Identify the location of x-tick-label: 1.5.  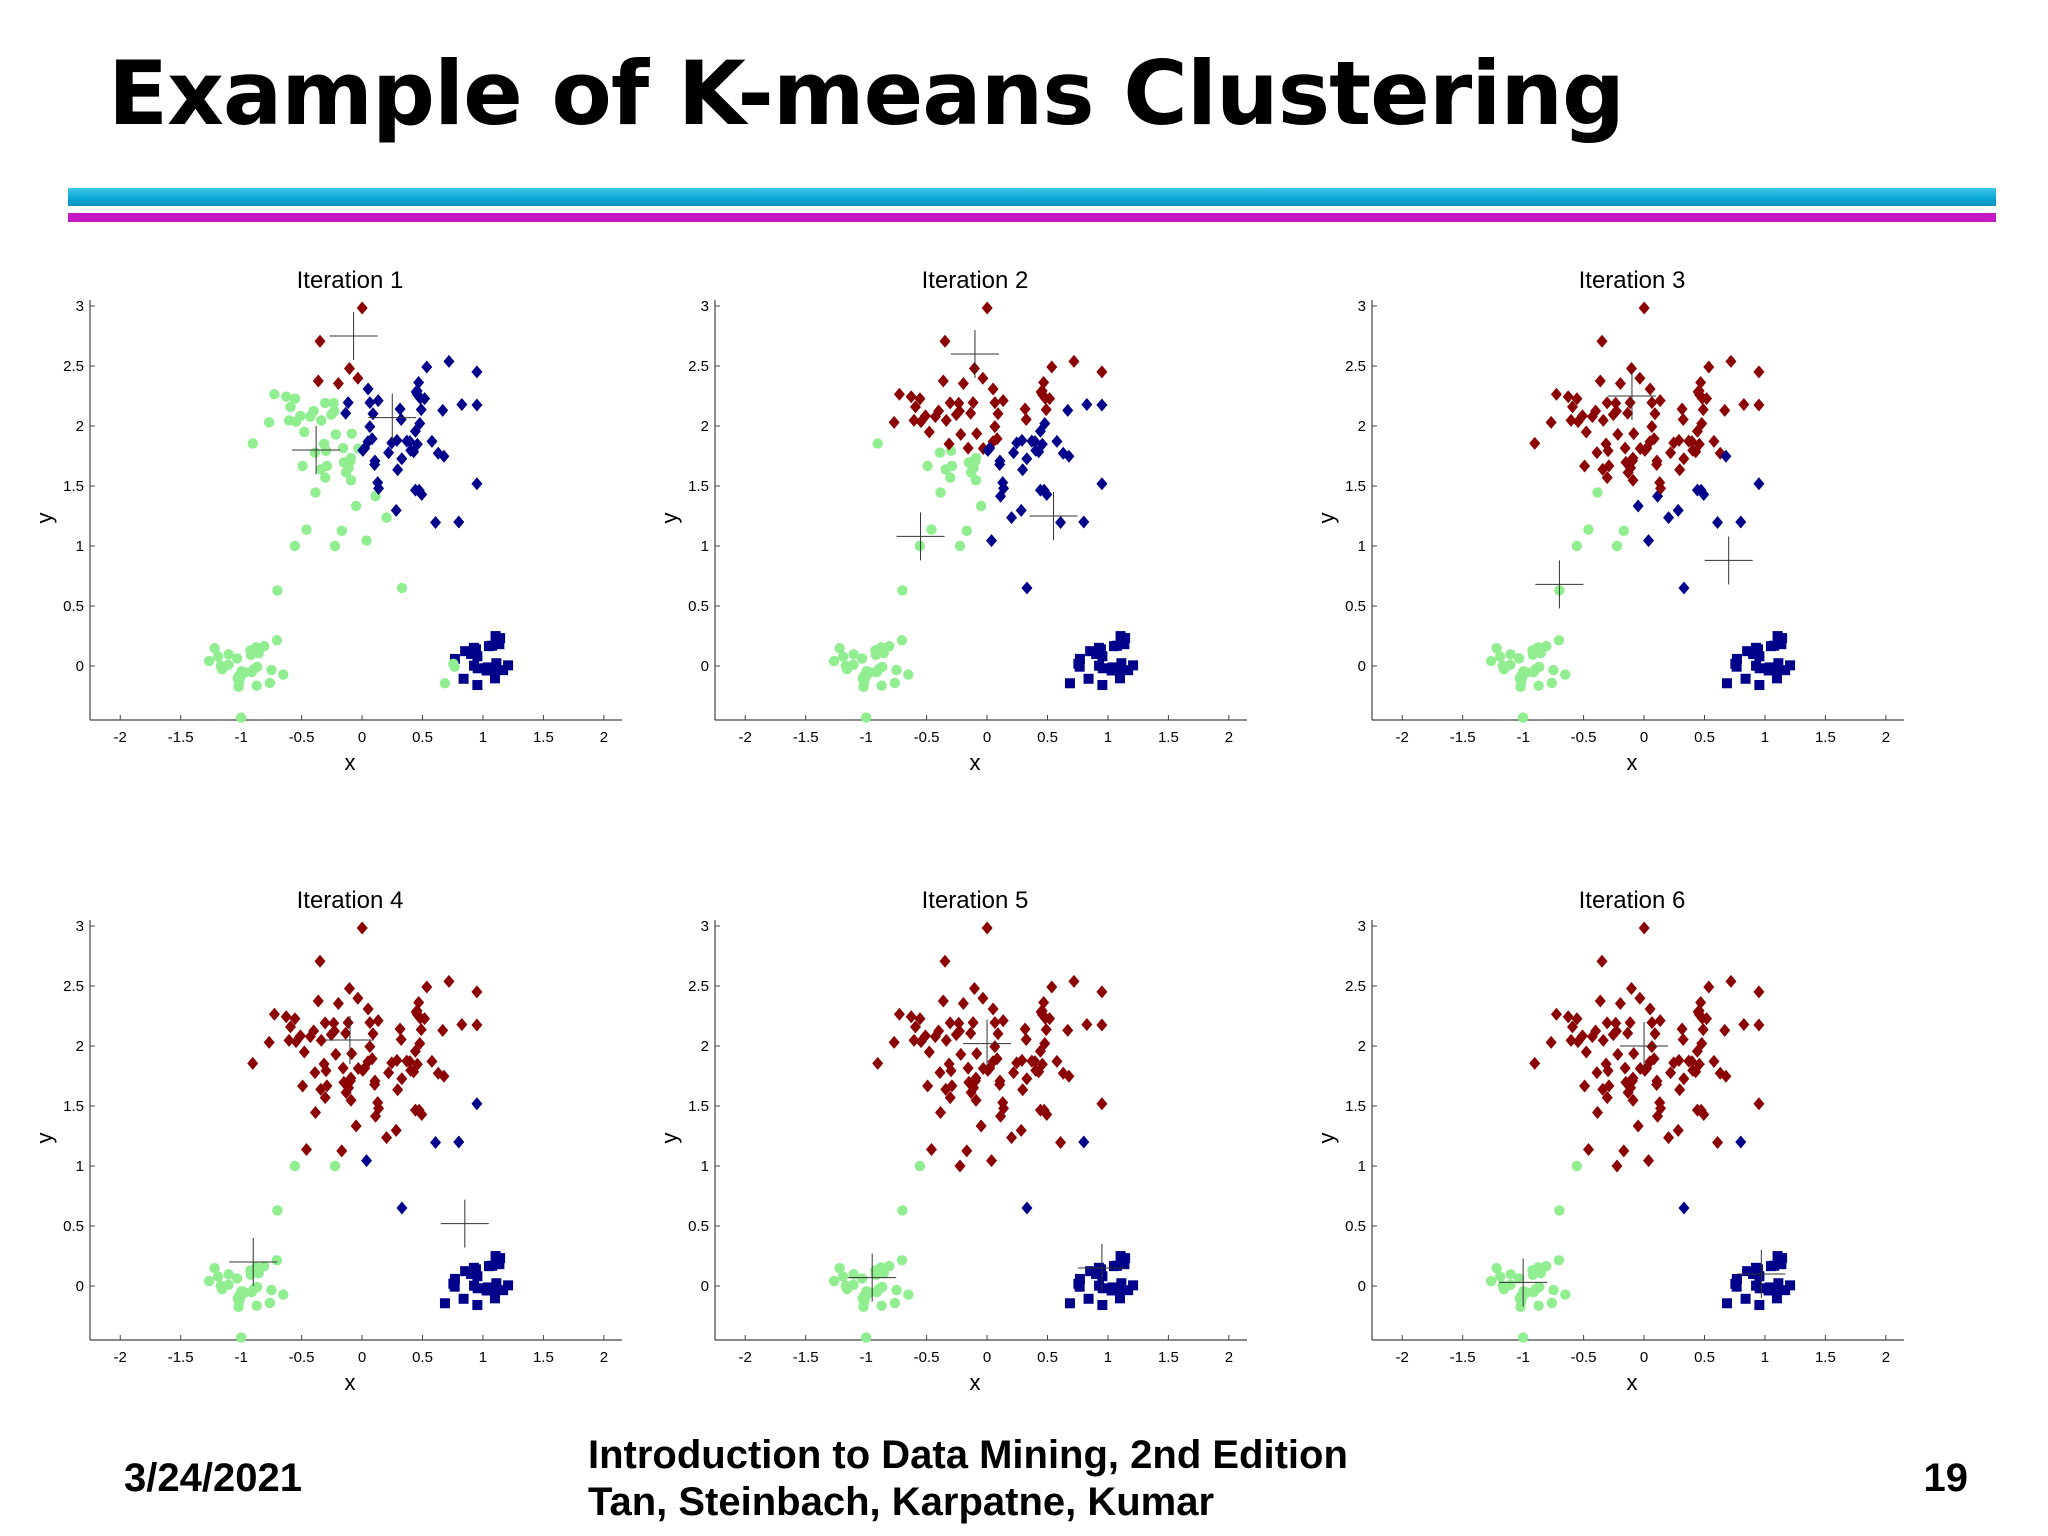
(1825, 1357).